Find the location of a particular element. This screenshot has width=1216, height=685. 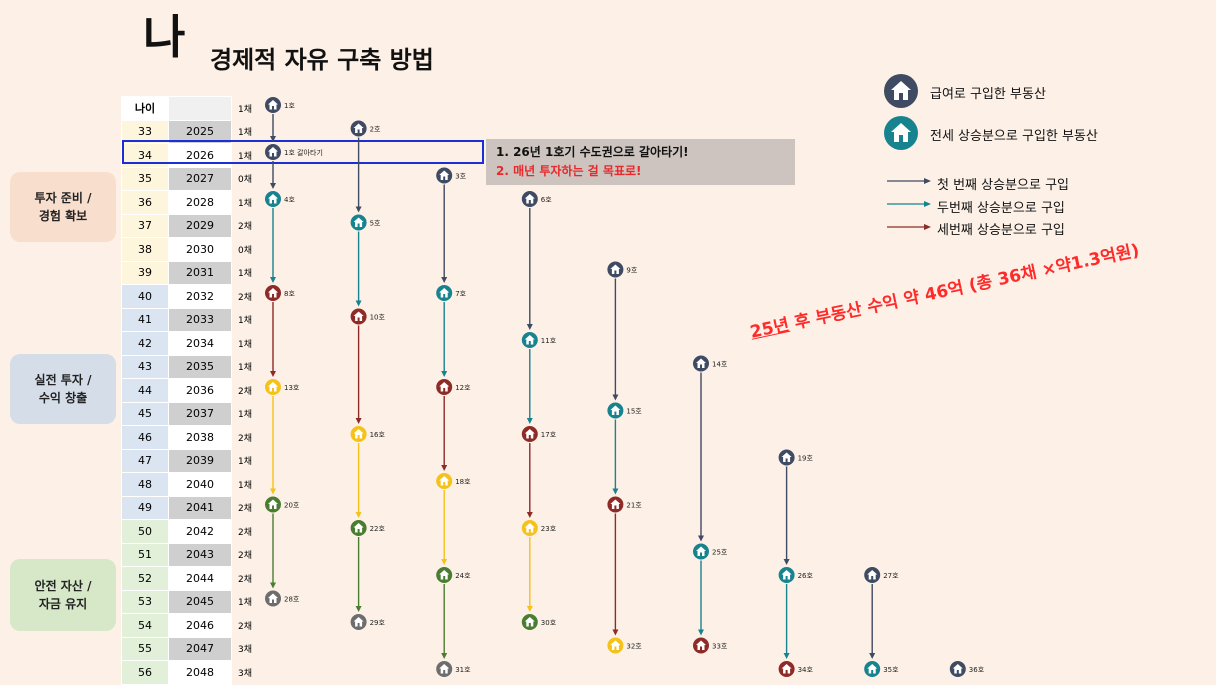

year-cell: 2032 is located at coordinates (200, 296).